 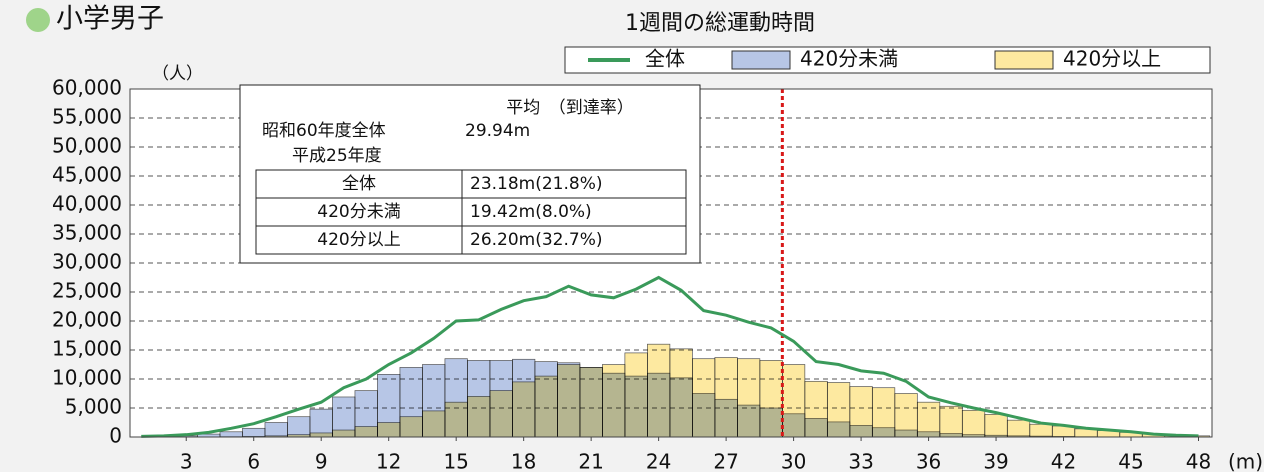 I want to click on x-tick-label: 39, so click(x=995, y=461).